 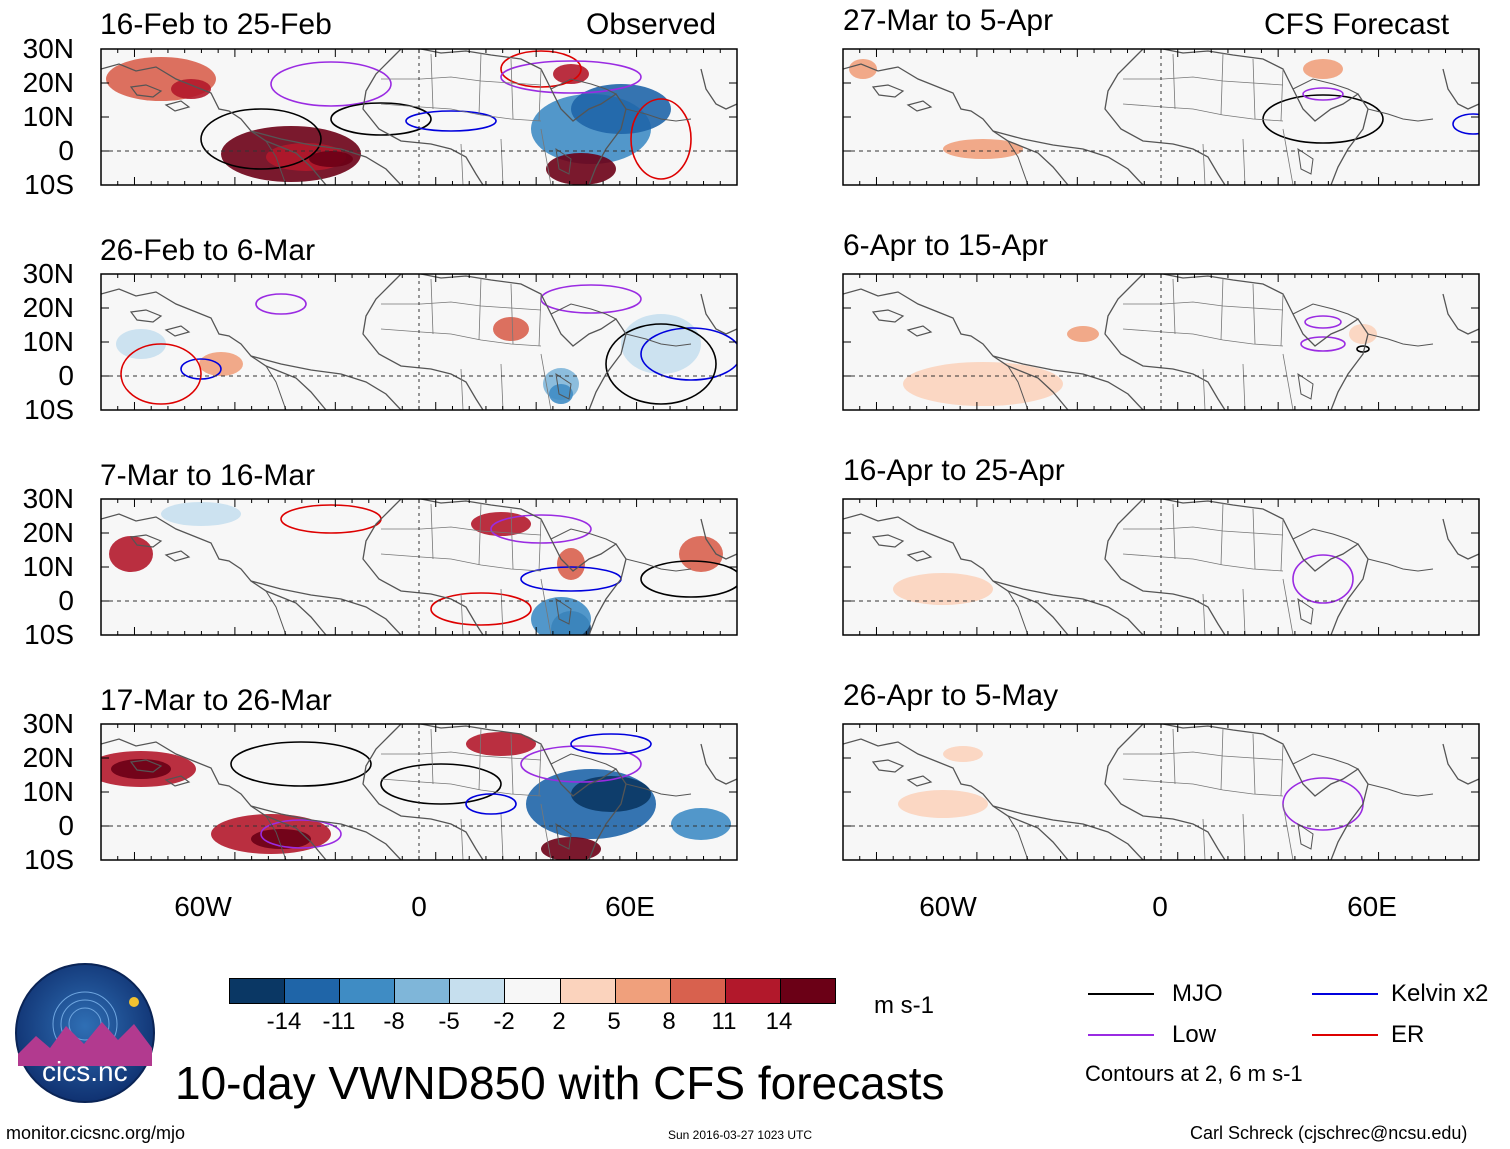 I want to click on colorbar-label: -5, so click(x=449, y=1021).